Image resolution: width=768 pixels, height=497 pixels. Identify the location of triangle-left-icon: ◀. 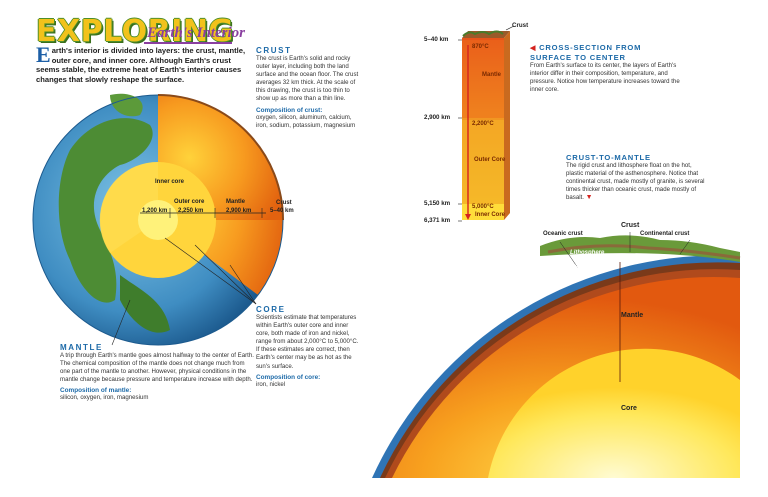
(533, 48).